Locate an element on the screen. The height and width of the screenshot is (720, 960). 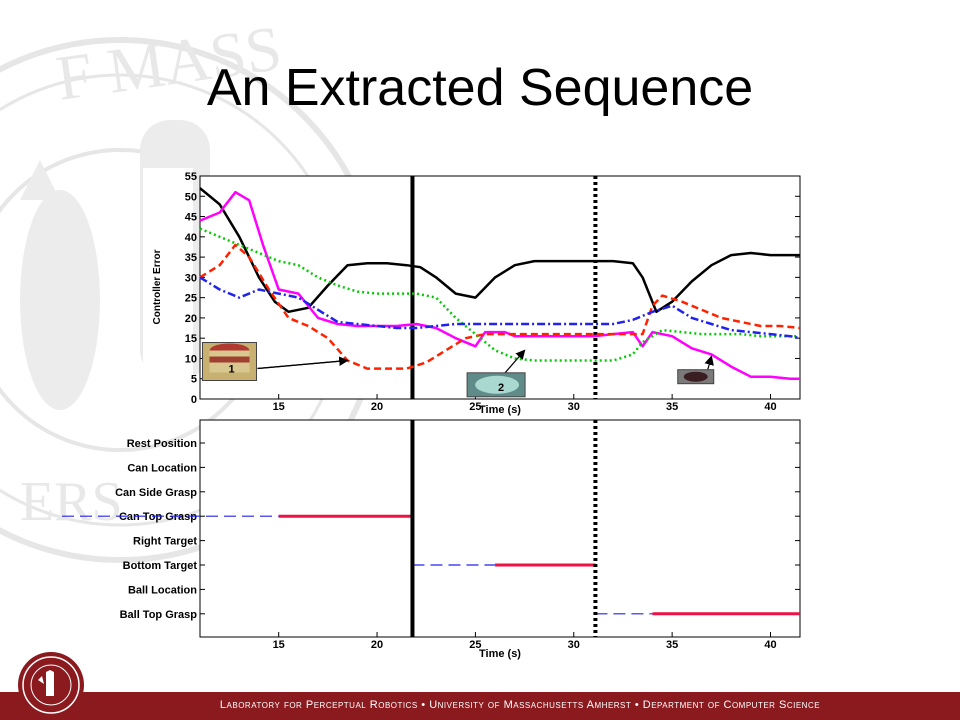
bottom-x-tick-label: 40 is located at coordinates (770, 645).